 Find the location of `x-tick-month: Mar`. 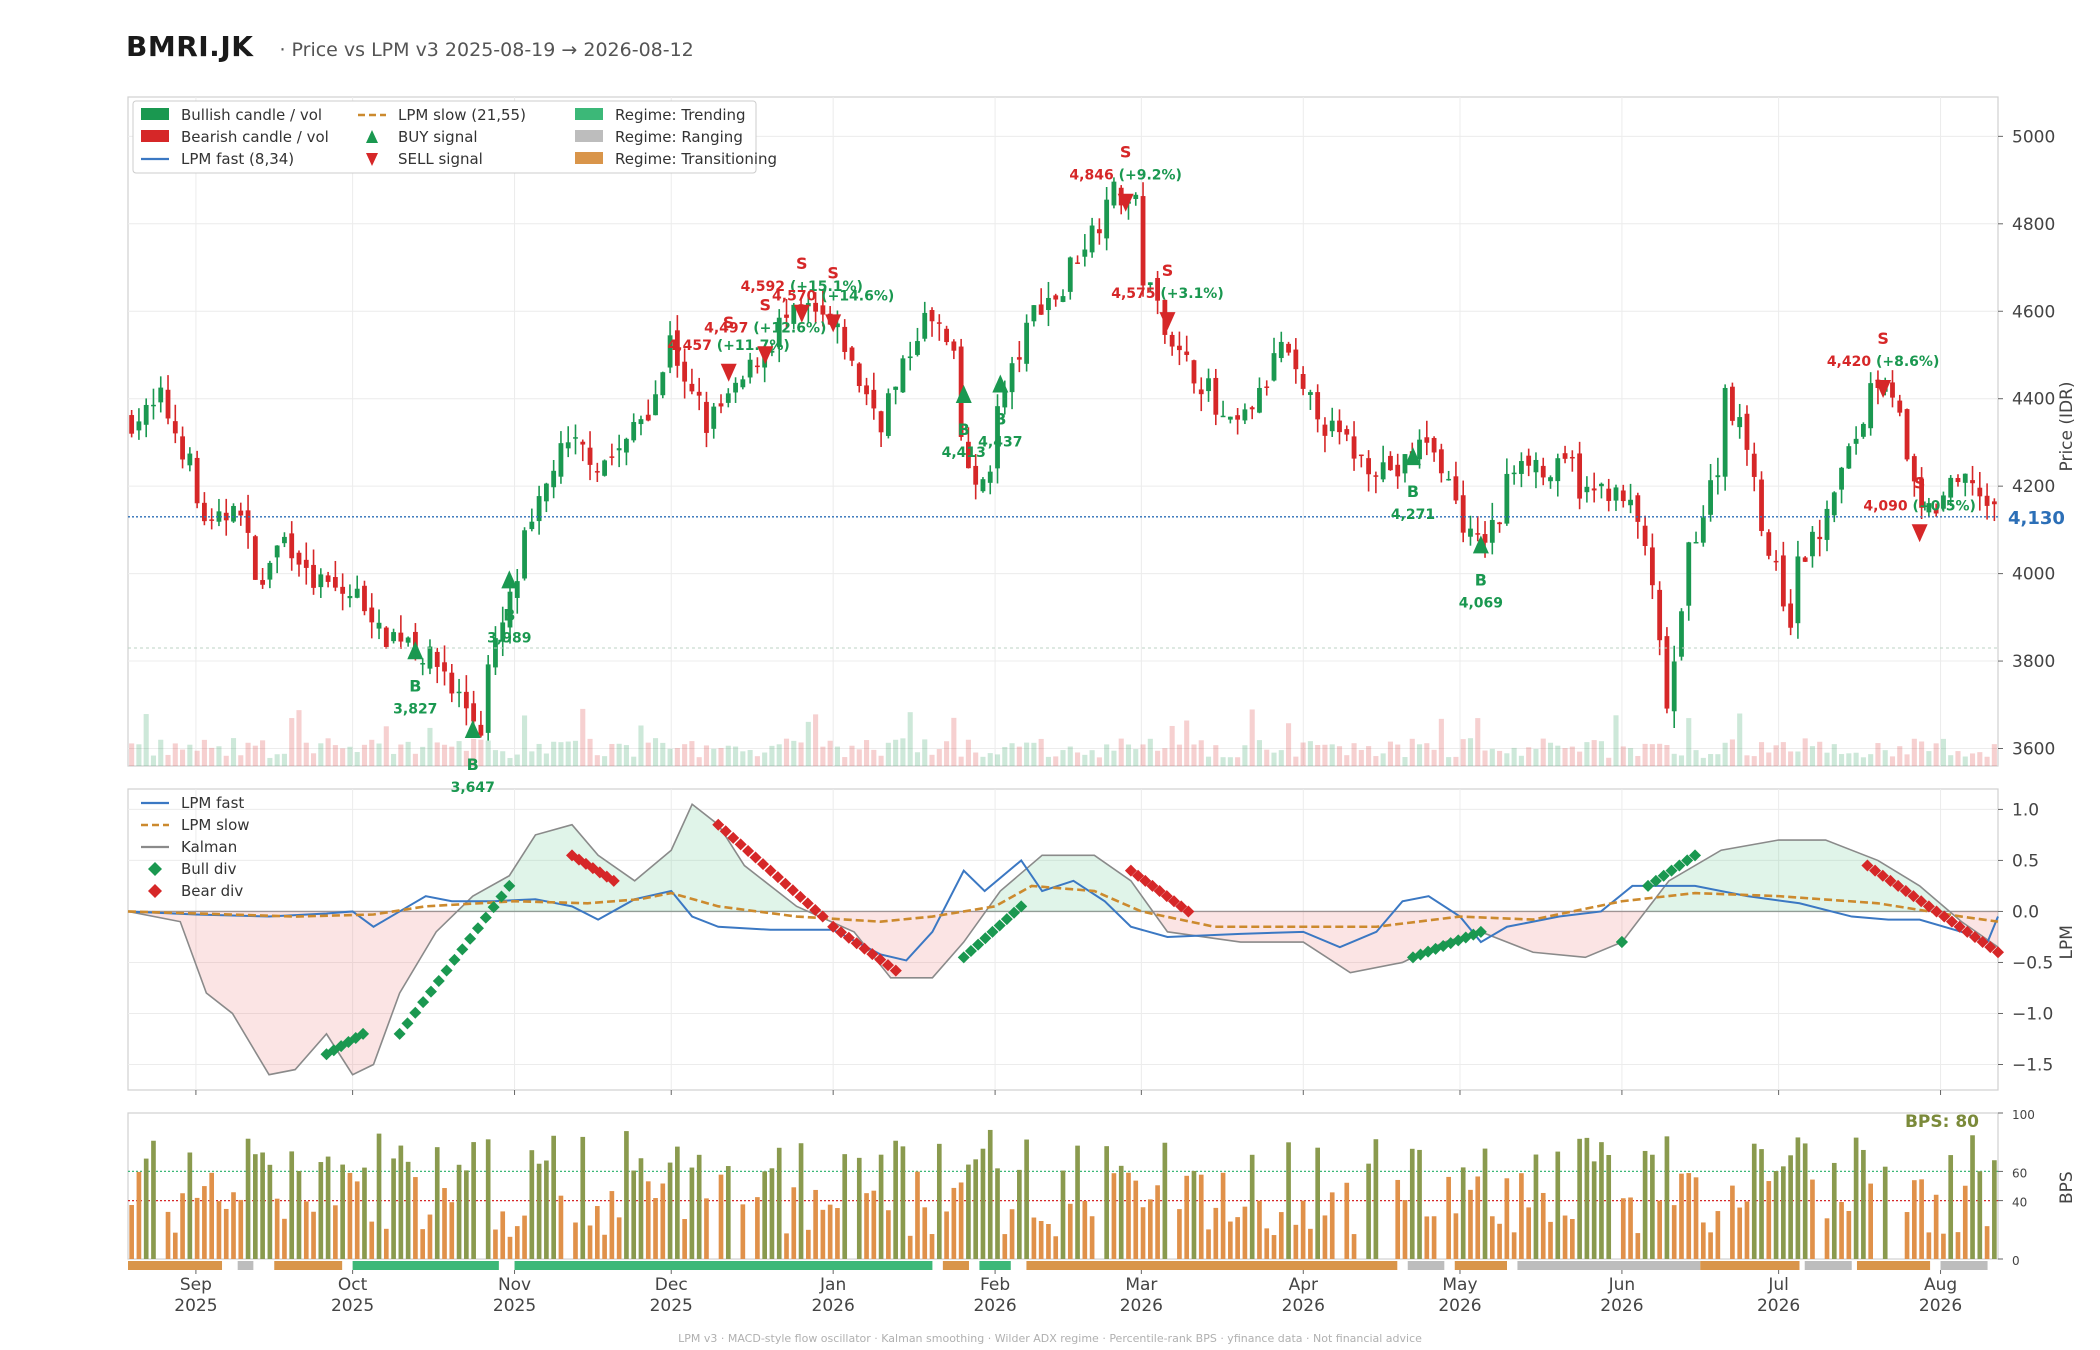

x-tick-month: Mar is located at coordinates (1141, 1285).